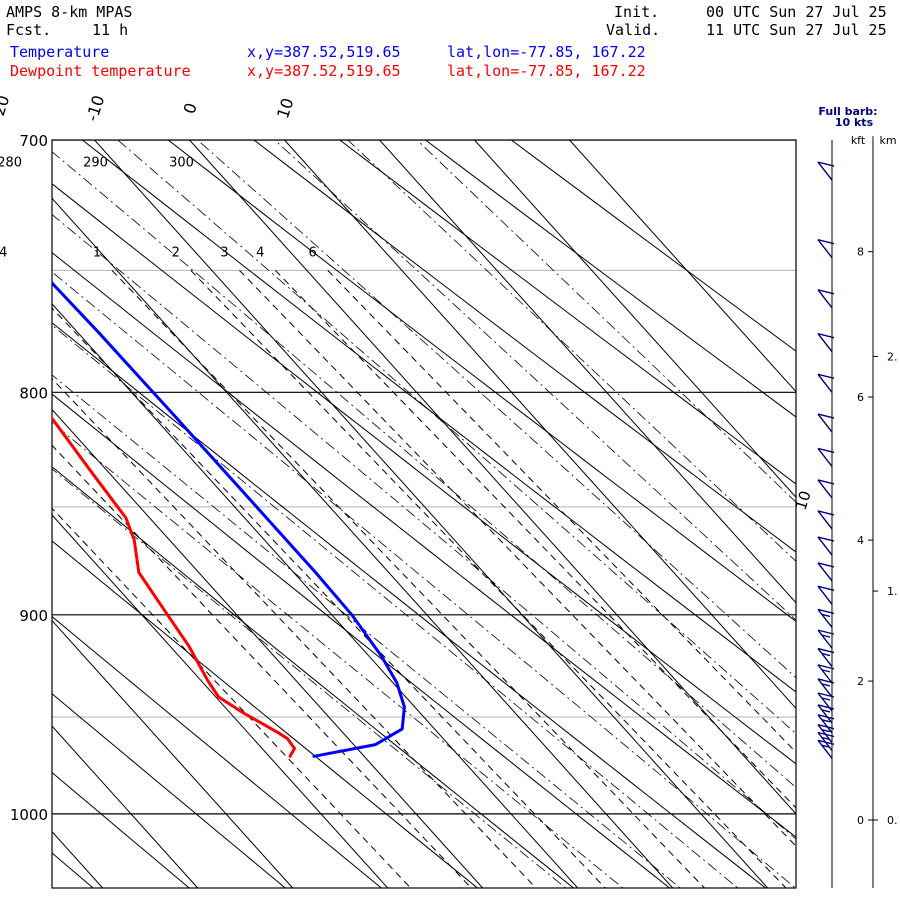  I want to click on mixing-ratio-label: 1, so click(97, 253).